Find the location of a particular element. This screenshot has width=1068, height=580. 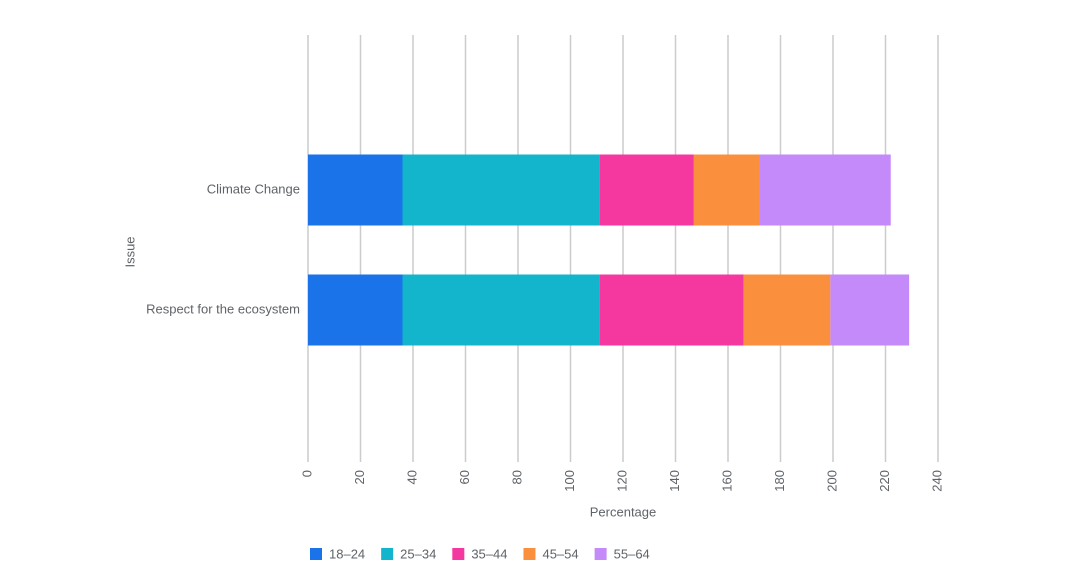

x-tick-label: 80 is located at coordinates (516, 477).